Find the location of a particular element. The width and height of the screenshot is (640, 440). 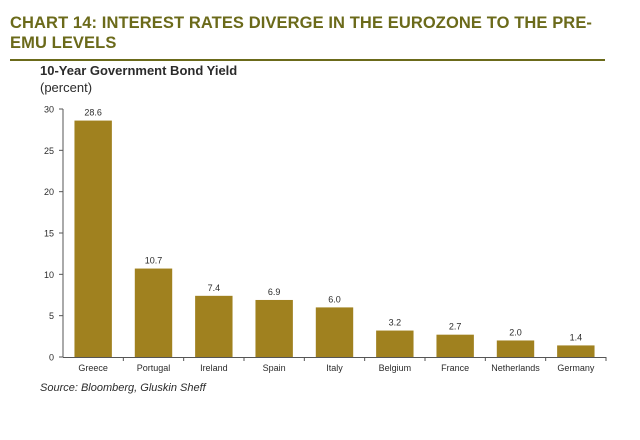

y-tick-label: 10 is located at coordinates (49, 275).